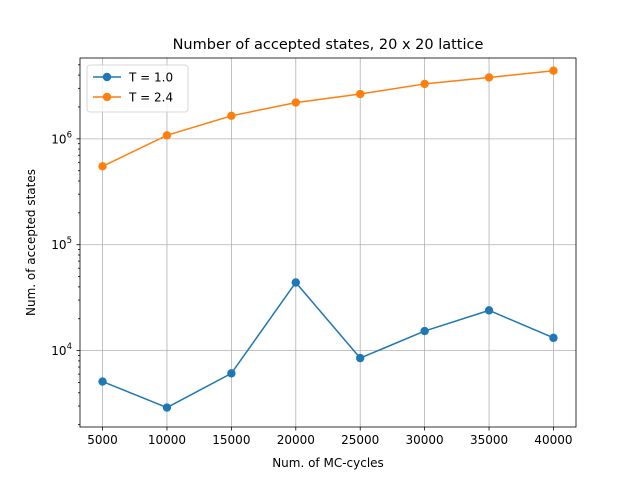  What do you see at coordinates (296, 440) in the screenshot?
I see `x-tick-label: 20000` at bounding box center [296, 440].